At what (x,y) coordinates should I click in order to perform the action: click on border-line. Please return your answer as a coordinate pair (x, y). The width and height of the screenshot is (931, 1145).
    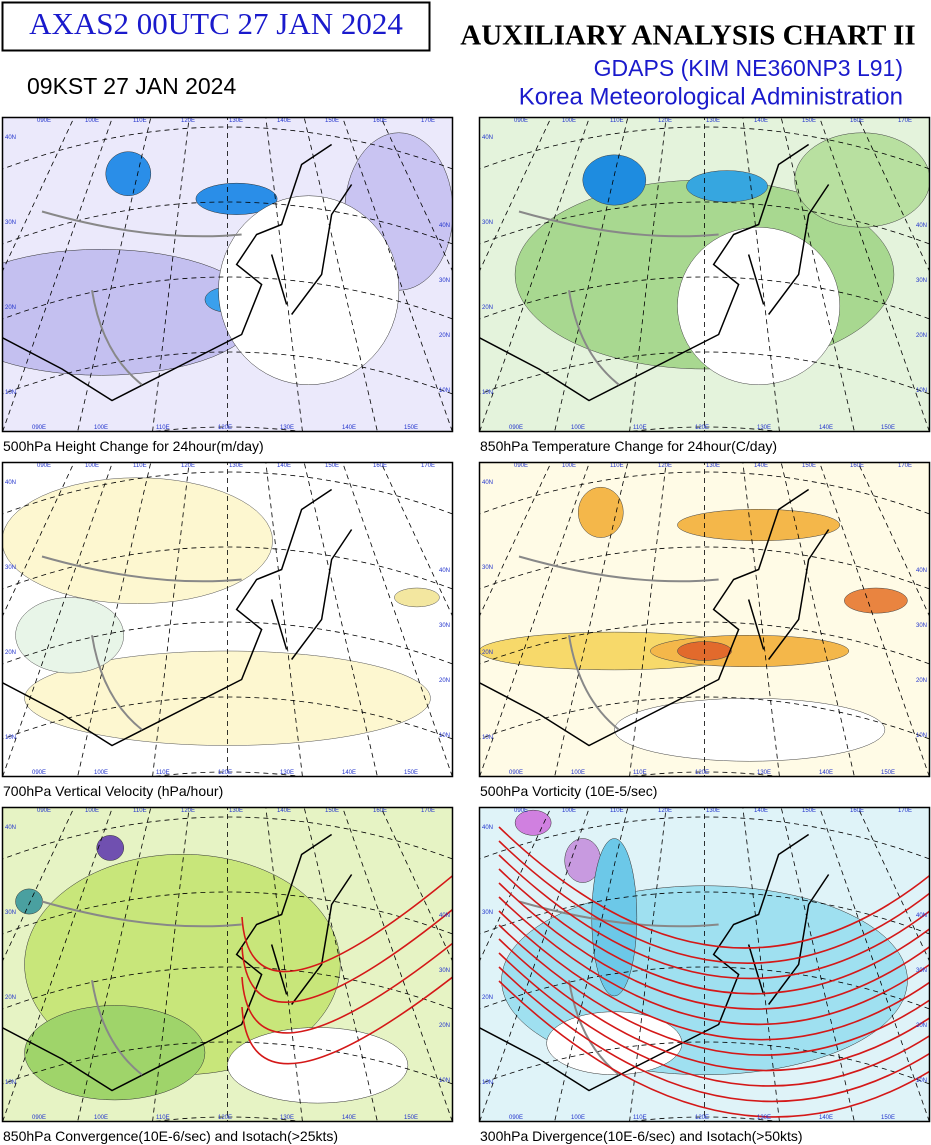
    Looking at the image, I should click on (141, 988).